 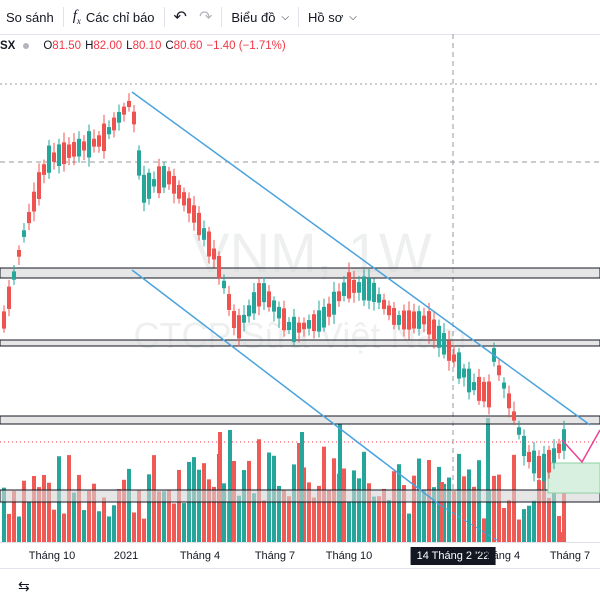 What do you see at coordinates (180, 17) in the screenshot?
I see `undo-button: ↶` at bounding box center [180, 17].